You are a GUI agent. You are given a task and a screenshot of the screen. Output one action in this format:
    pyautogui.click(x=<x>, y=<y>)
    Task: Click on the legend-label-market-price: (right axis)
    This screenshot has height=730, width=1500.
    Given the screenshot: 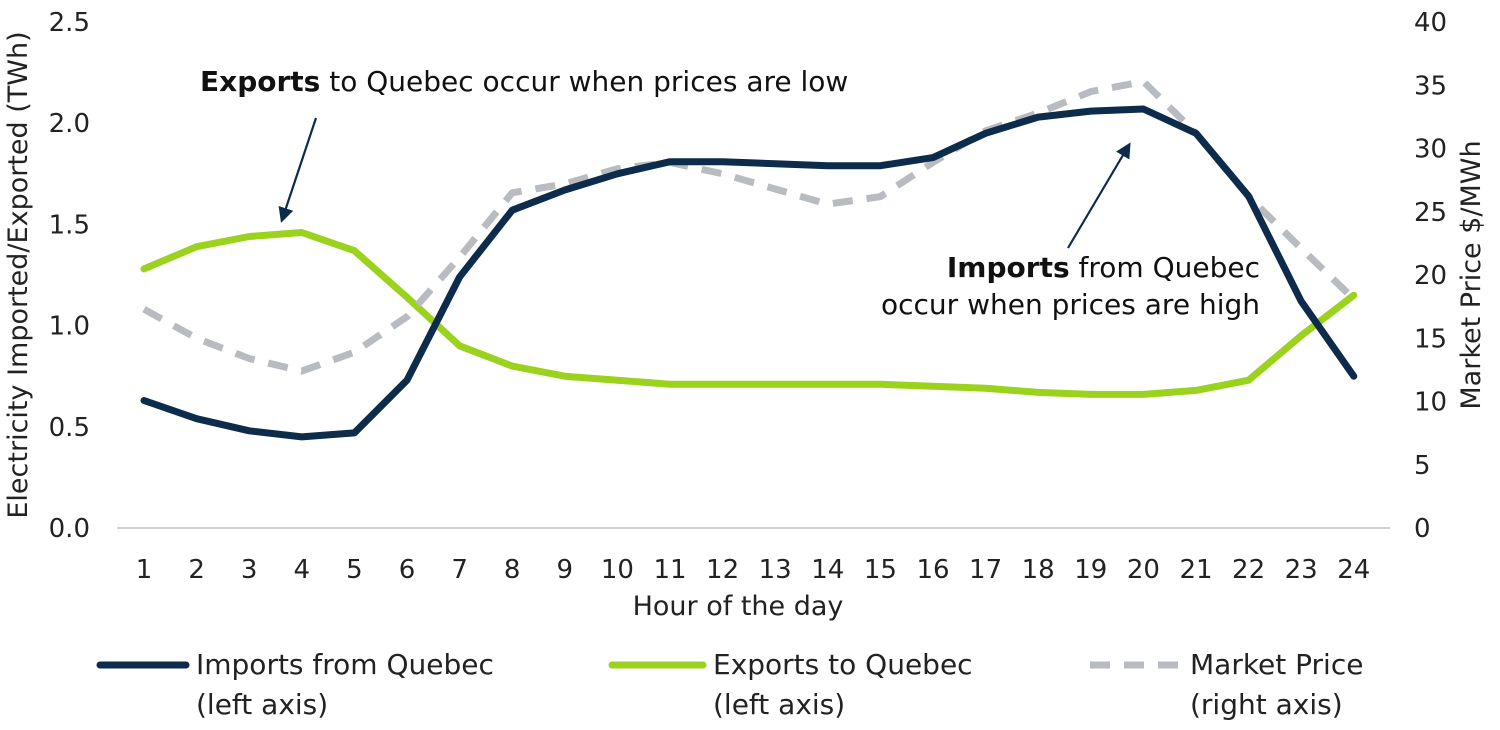 What is the action you would take?
    pyautogui.click(x=1266, y=704)
    